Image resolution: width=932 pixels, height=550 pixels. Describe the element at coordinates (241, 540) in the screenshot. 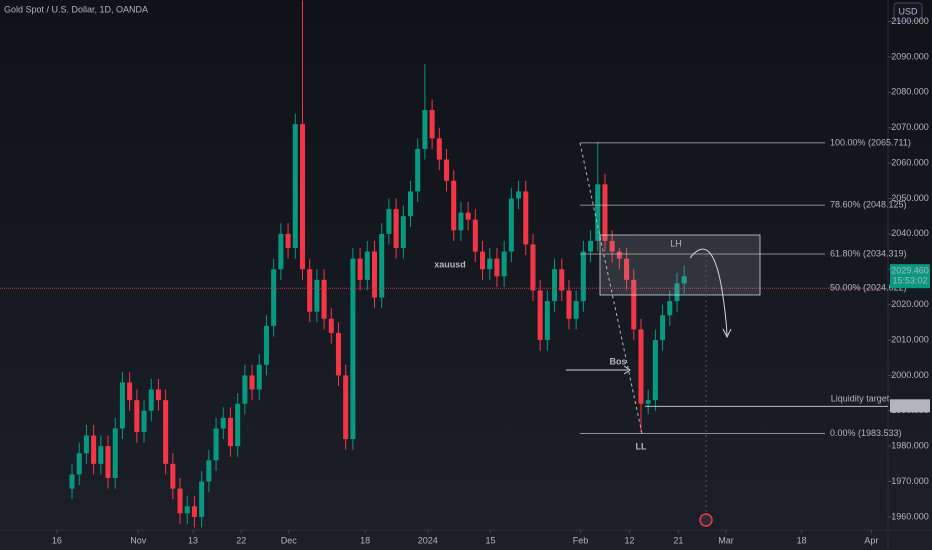

I see `x-tick-label: 22` at that location.